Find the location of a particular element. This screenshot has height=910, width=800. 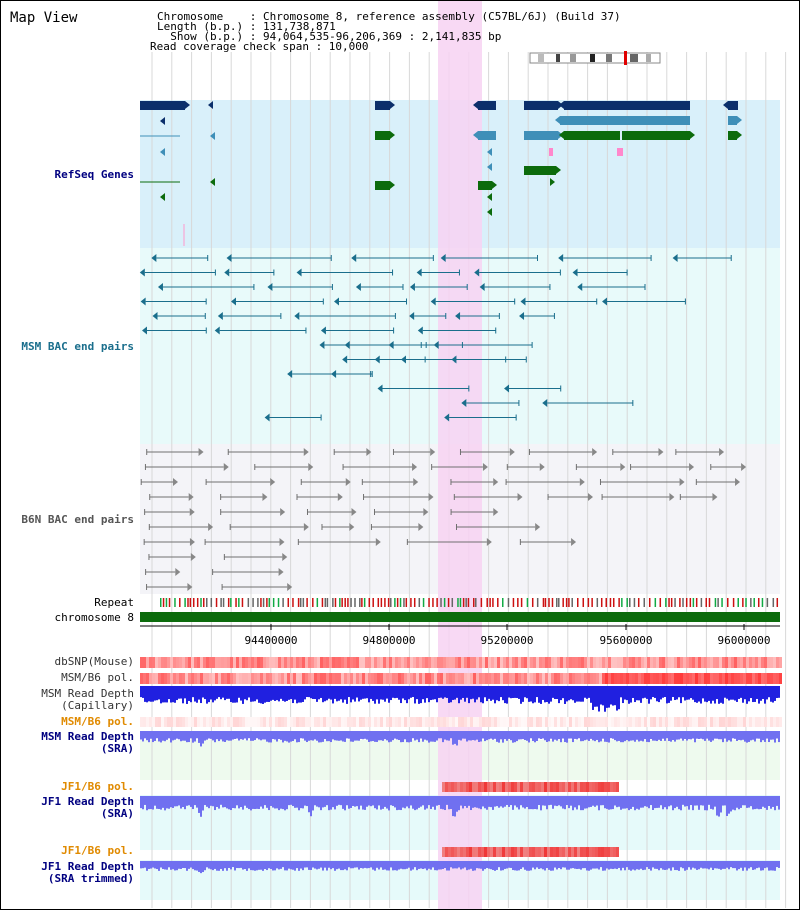

refseq-gene is located at coordinates (656, 135).